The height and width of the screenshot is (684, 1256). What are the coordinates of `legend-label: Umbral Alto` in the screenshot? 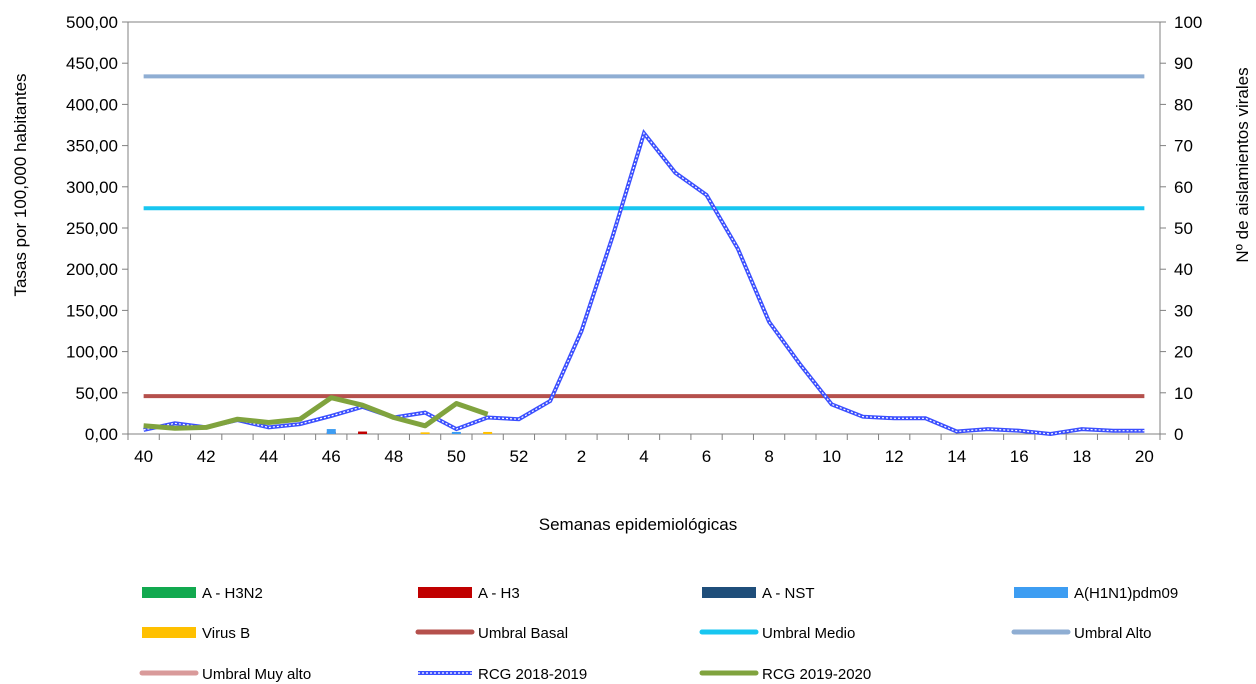 It's located at (1113, 633).